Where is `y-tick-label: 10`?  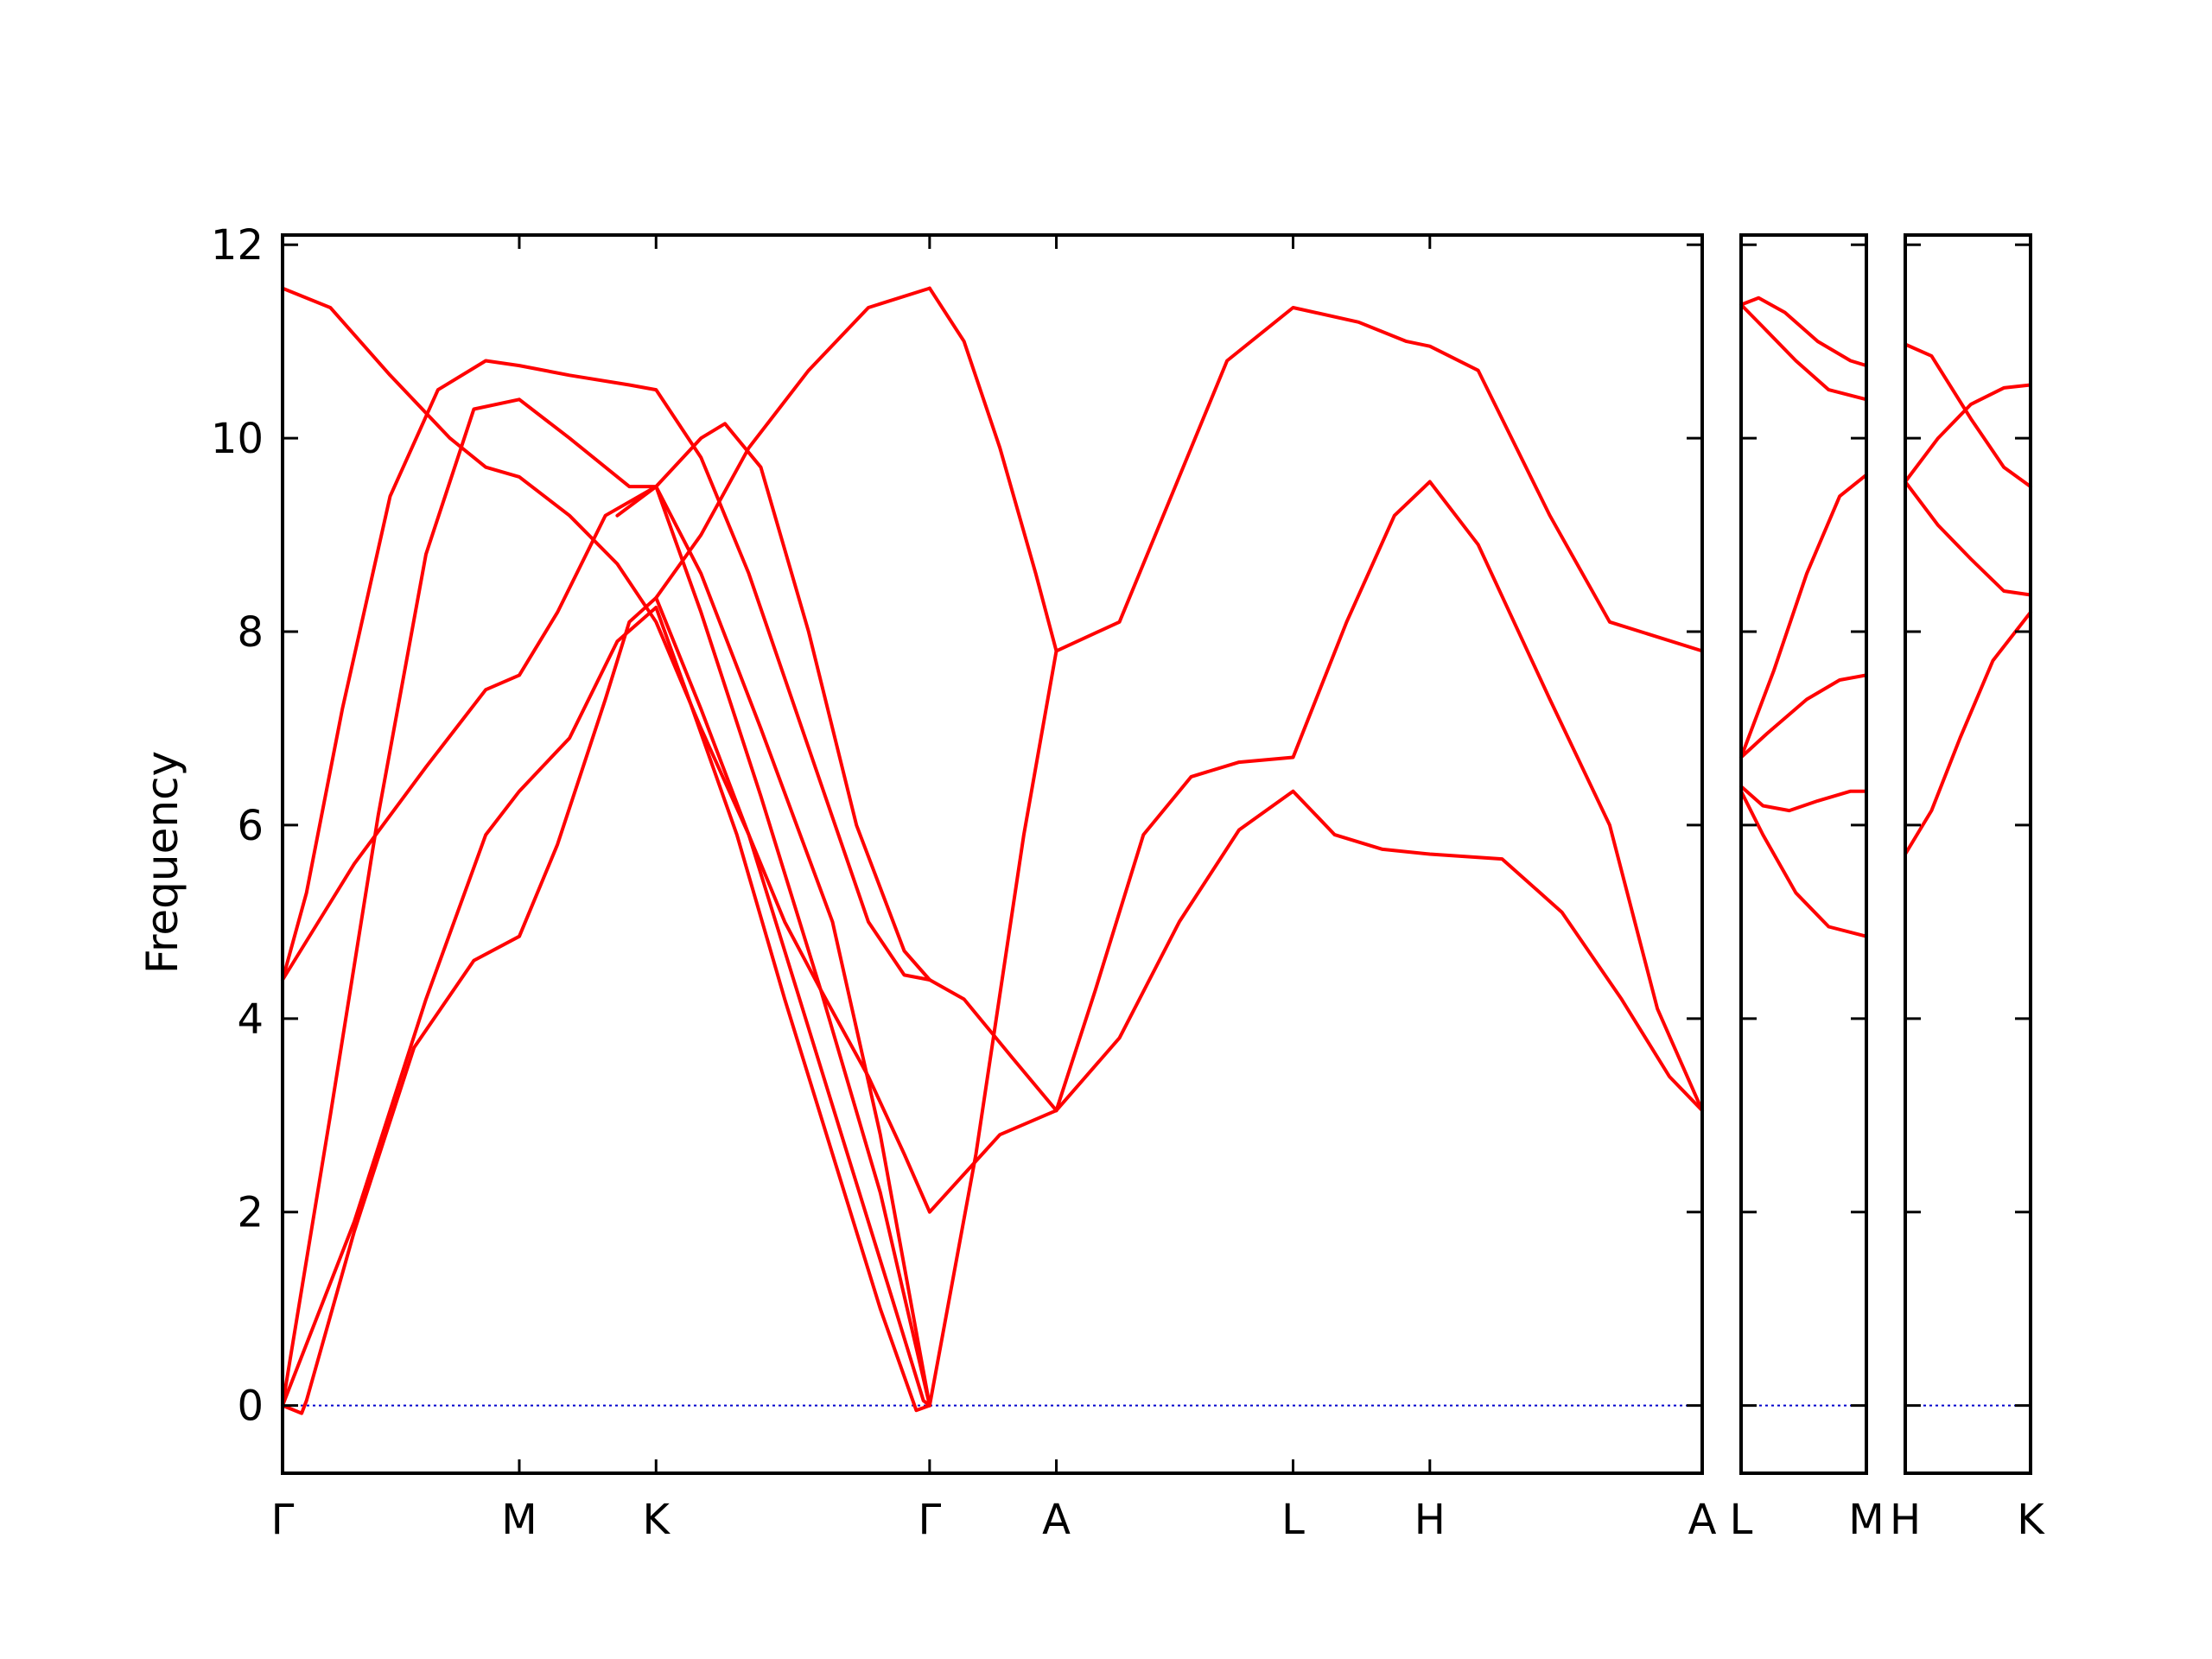 y-tick-label: 10 is located at coordinates (237, 439).